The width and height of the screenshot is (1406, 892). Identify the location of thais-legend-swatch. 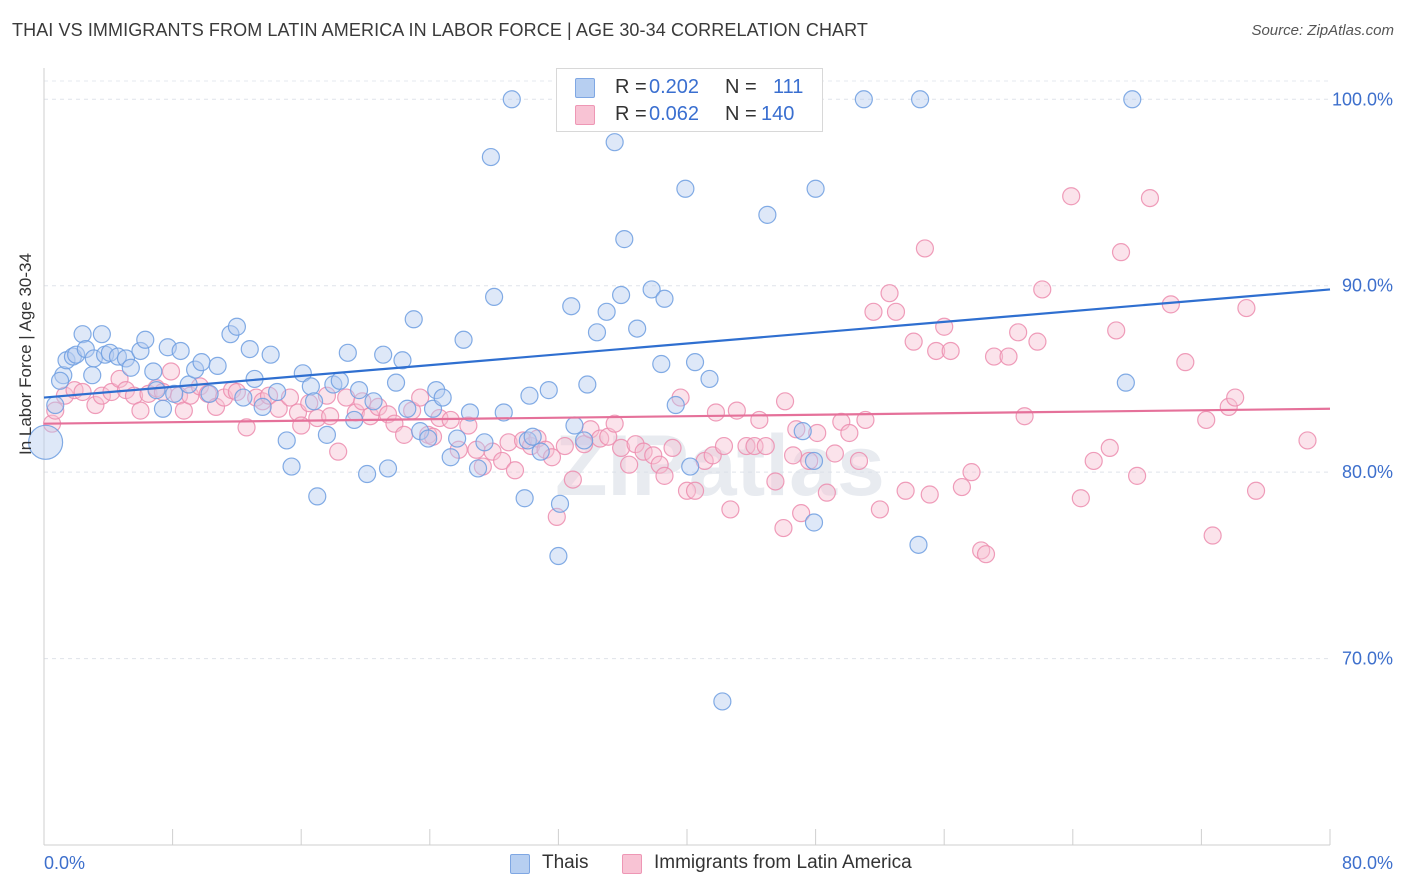
(520, 864).